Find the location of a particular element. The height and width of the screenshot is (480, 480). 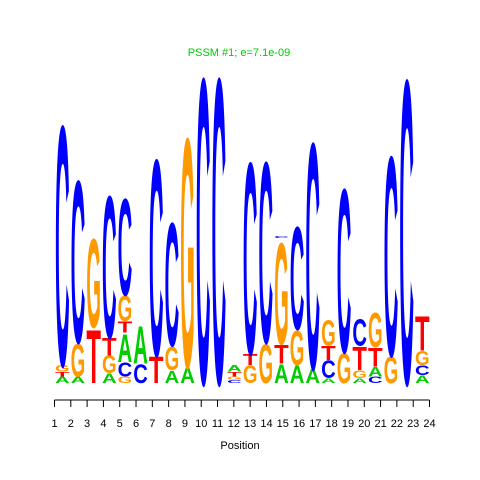

logo-letter-t-pos-1: T is located at coordinates (62, 374).